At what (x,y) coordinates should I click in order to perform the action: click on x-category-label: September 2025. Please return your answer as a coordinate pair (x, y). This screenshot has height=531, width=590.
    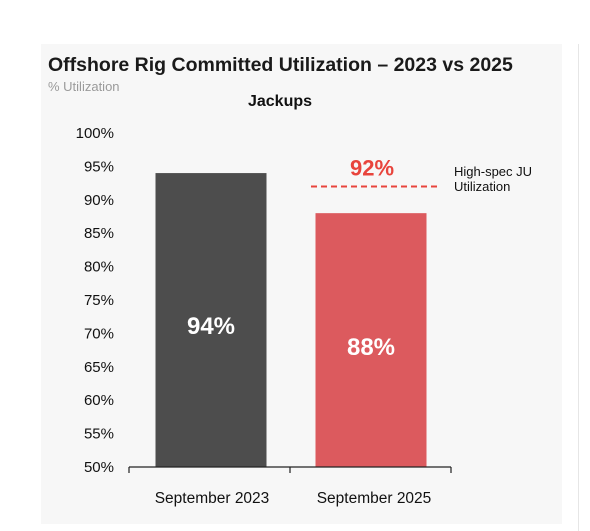
    Looking at the image, I should click on (374, 498).